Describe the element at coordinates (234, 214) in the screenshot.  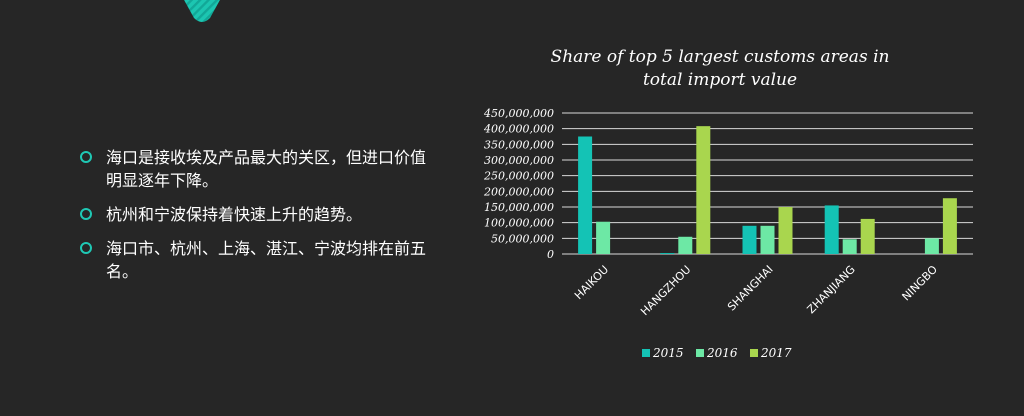
I see `bullet-text: 杭州和宁波保持着快速上升的趋势。` at that location.